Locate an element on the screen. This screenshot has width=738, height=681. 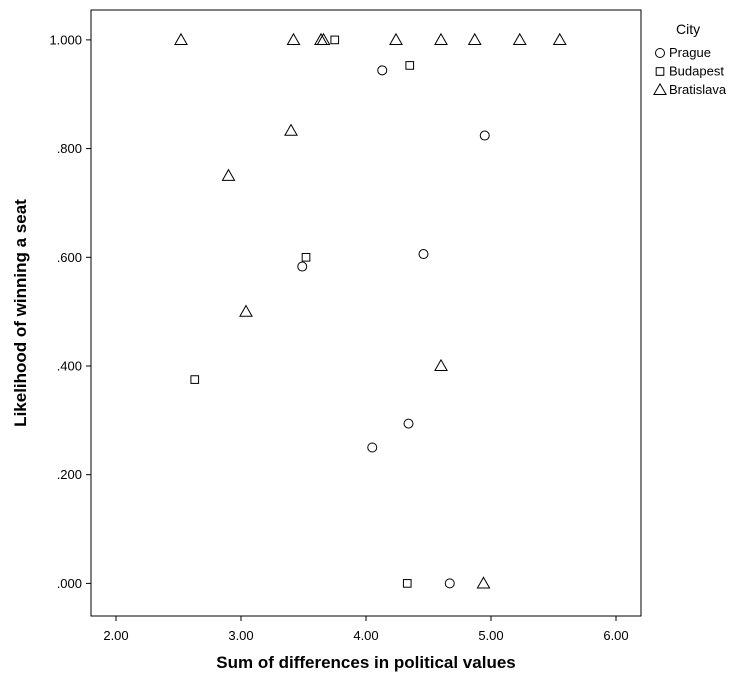
y-tick-label: .400 is located at coordinates (69, 365).